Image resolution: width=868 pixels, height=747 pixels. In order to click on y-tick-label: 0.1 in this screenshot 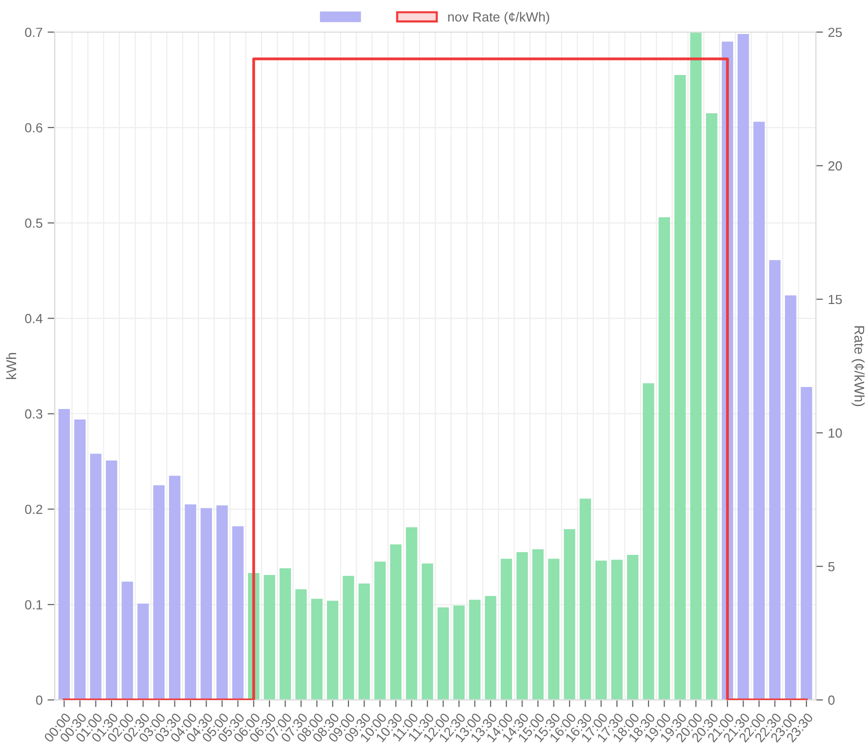, I will do `click(33, 605)`.